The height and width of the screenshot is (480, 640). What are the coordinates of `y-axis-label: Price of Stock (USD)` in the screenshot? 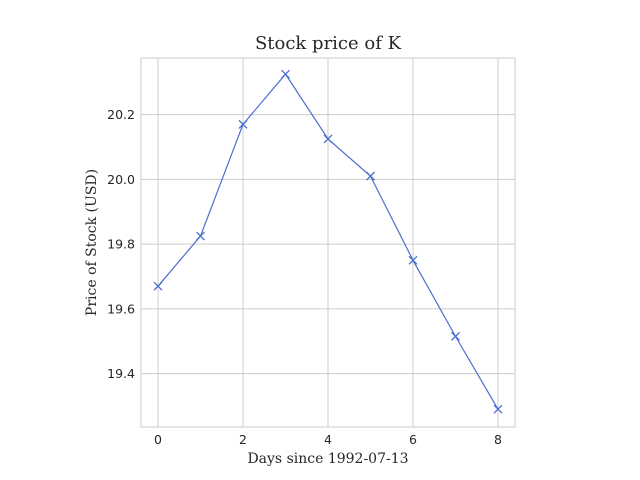 It's located at (92, 242).